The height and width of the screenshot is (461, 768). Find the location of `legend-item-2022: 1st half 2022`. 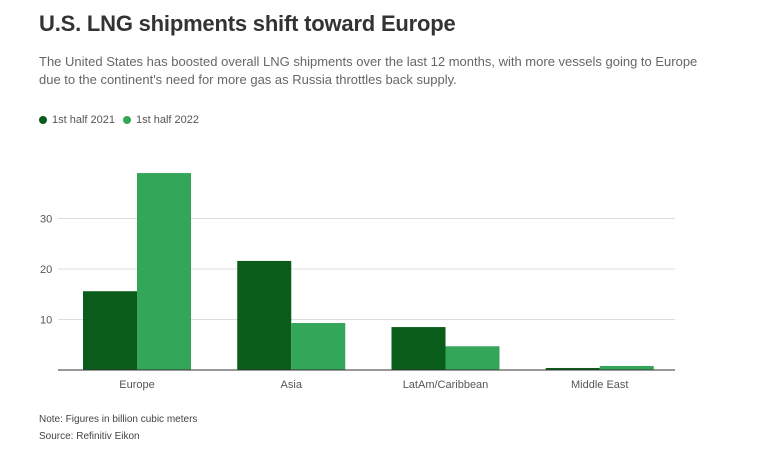

legend-item-2022: 1st half 2022 is located at coordinates (161, 120).